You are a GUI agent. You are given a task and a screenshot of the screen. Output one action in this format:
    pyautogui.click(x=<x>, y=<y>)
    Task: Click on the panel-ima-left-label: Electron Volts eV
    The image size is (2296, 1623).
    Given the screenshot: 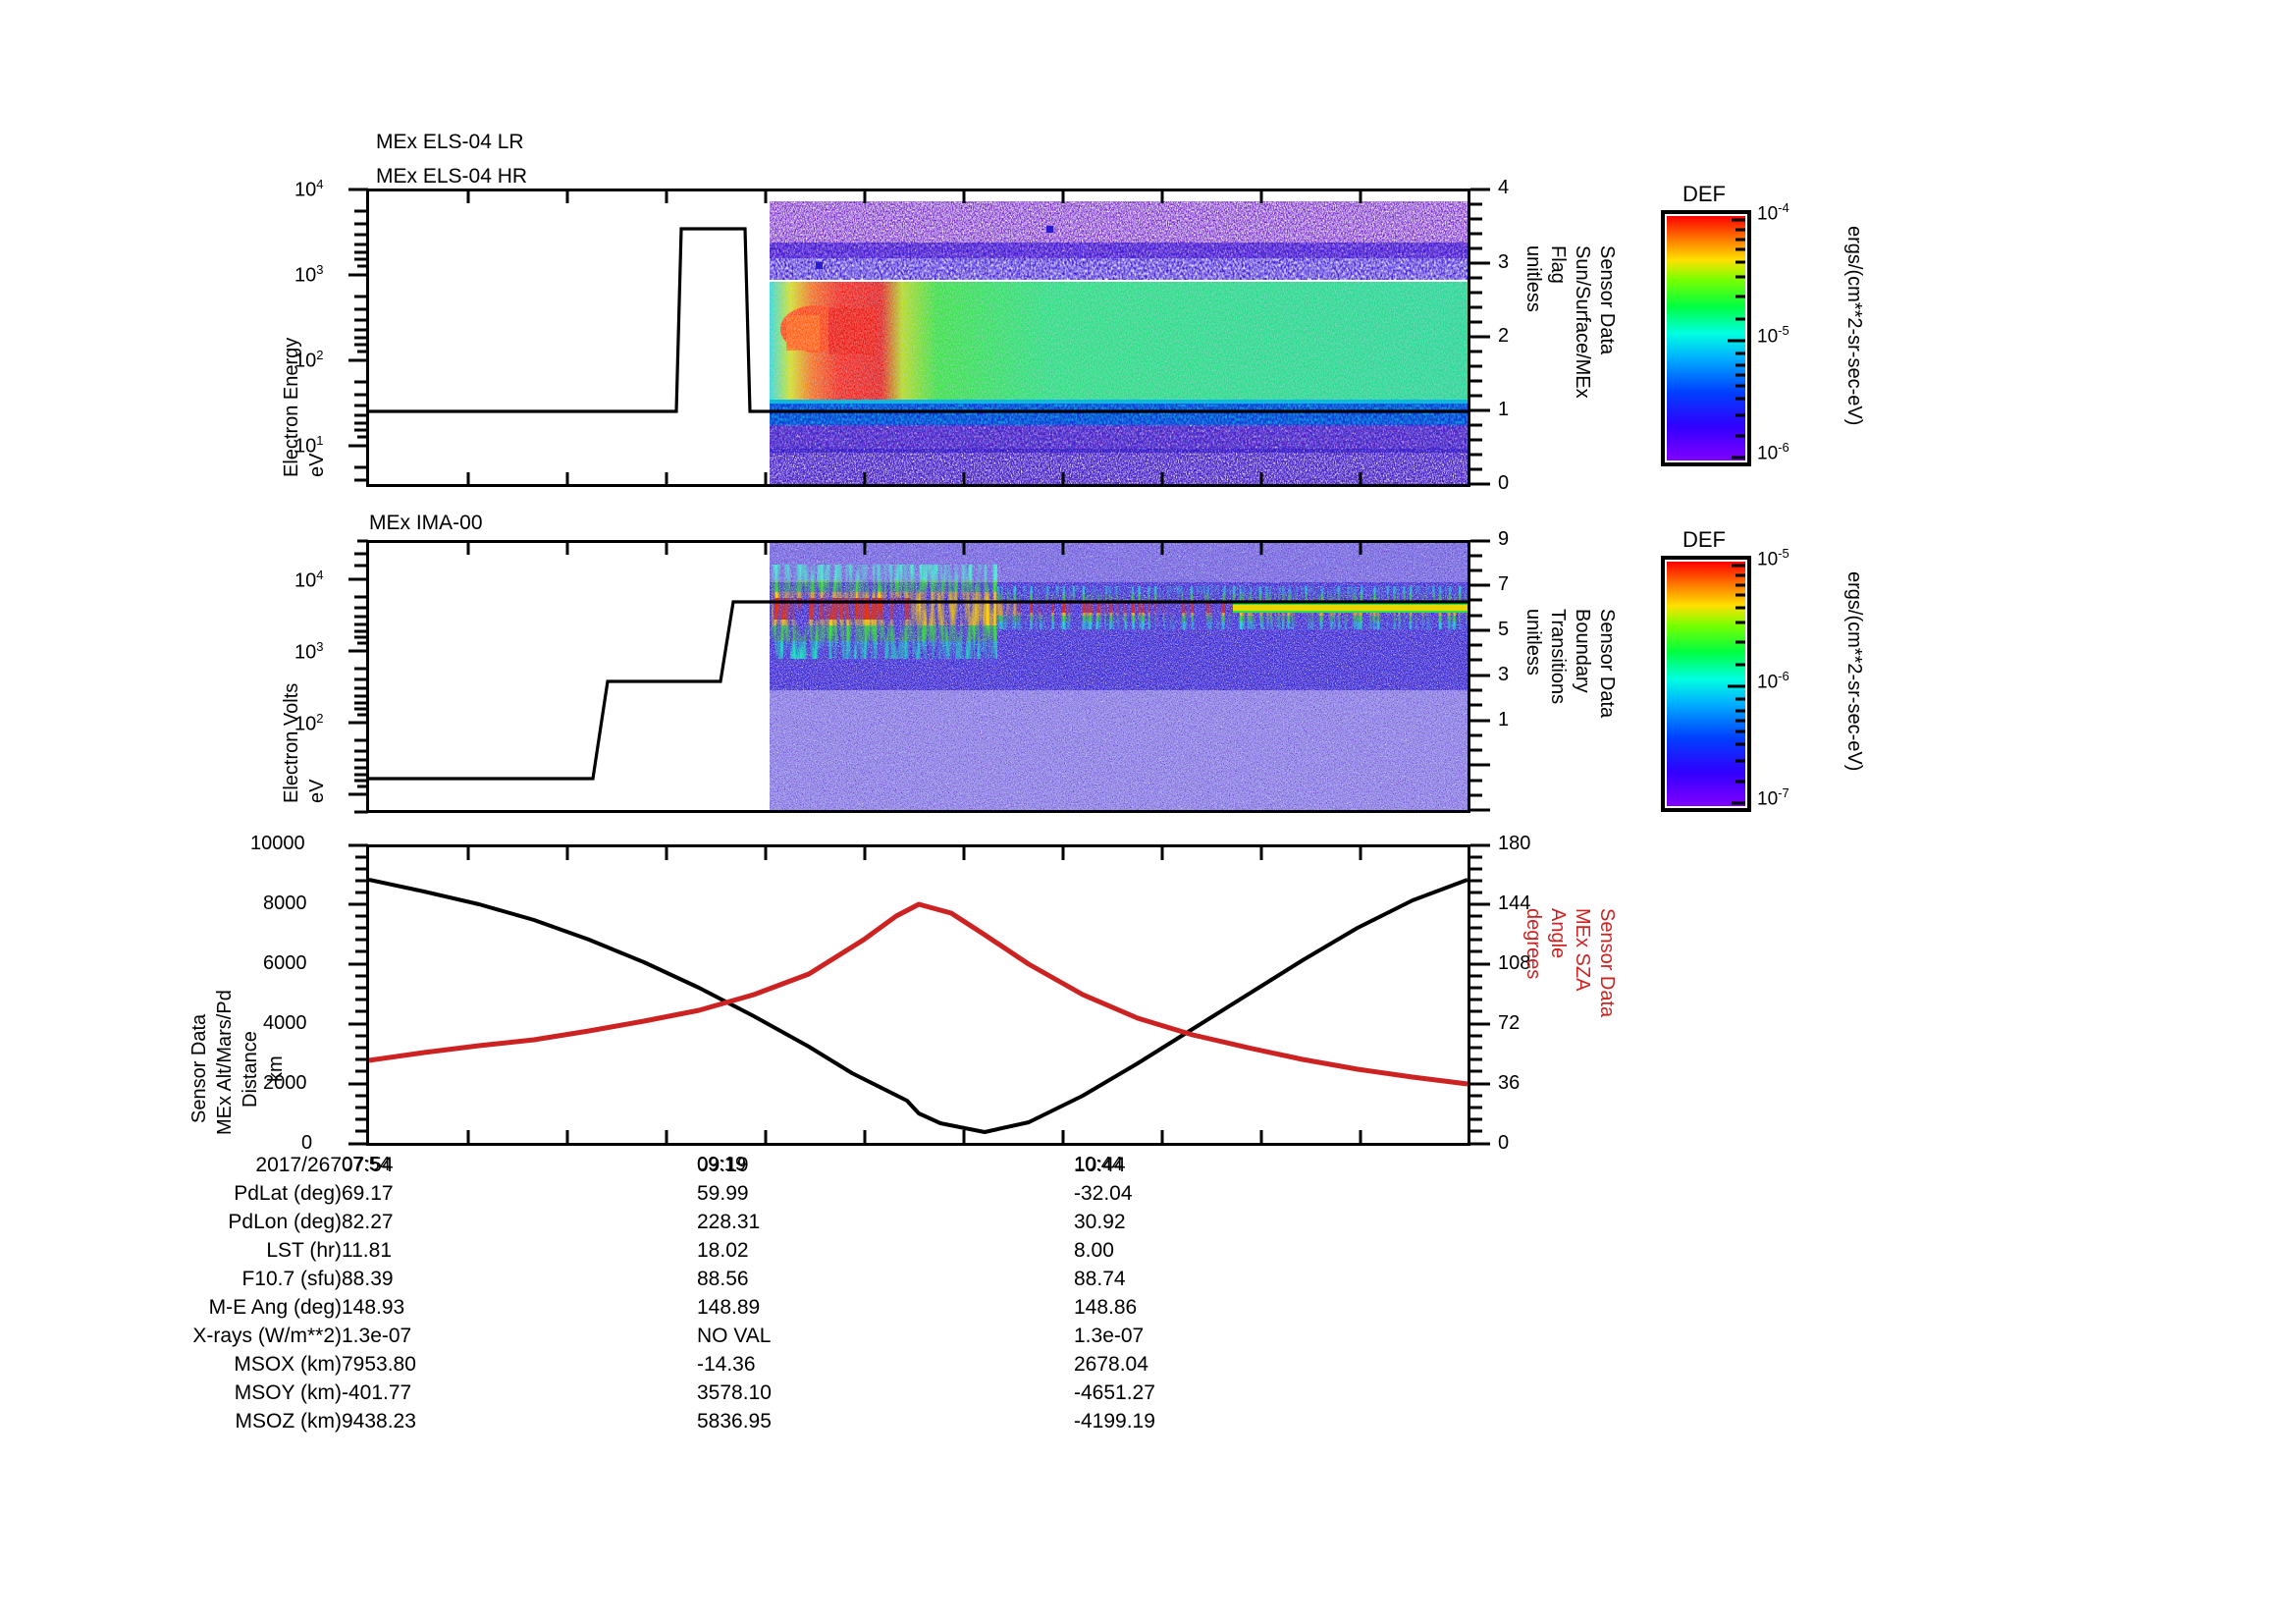 What is the action you would take?
    pyautogui.click(x=296, y=679)
    